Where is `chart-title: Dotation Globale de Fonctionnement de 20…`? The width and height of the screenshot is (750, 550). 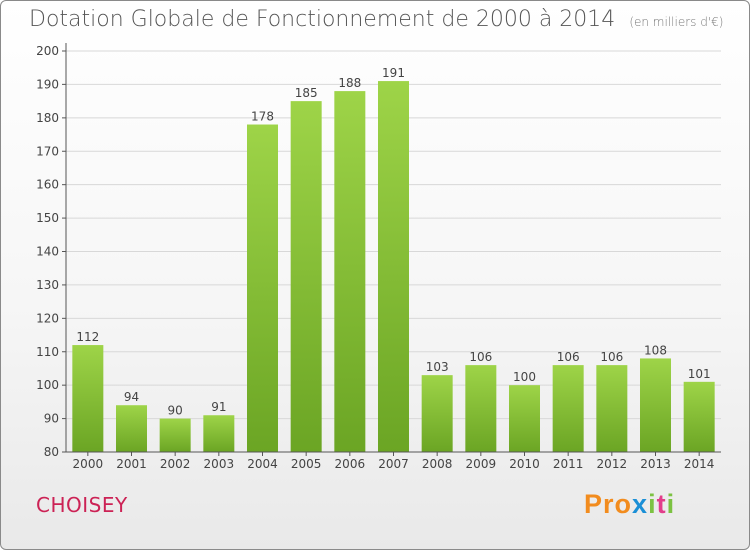 chart-title: Dotation Globale de Fonctionnement de 20… is located at coordinates (376, 19).